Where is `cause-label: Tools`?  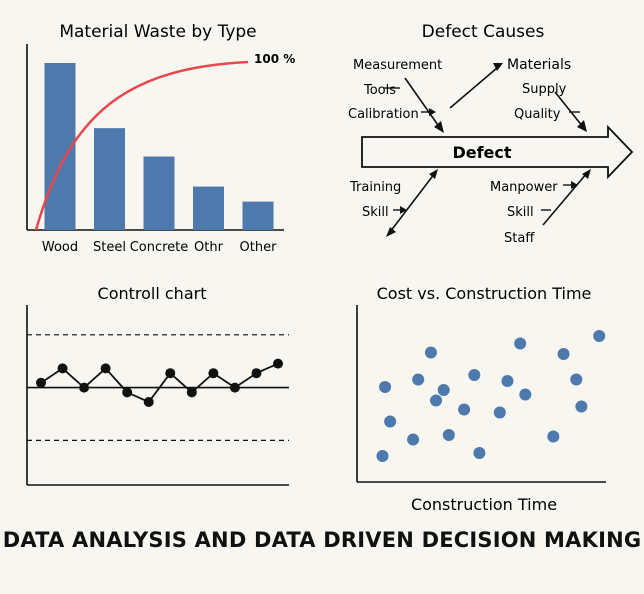
cause-label: Tools is located at coordinates (379, 90).